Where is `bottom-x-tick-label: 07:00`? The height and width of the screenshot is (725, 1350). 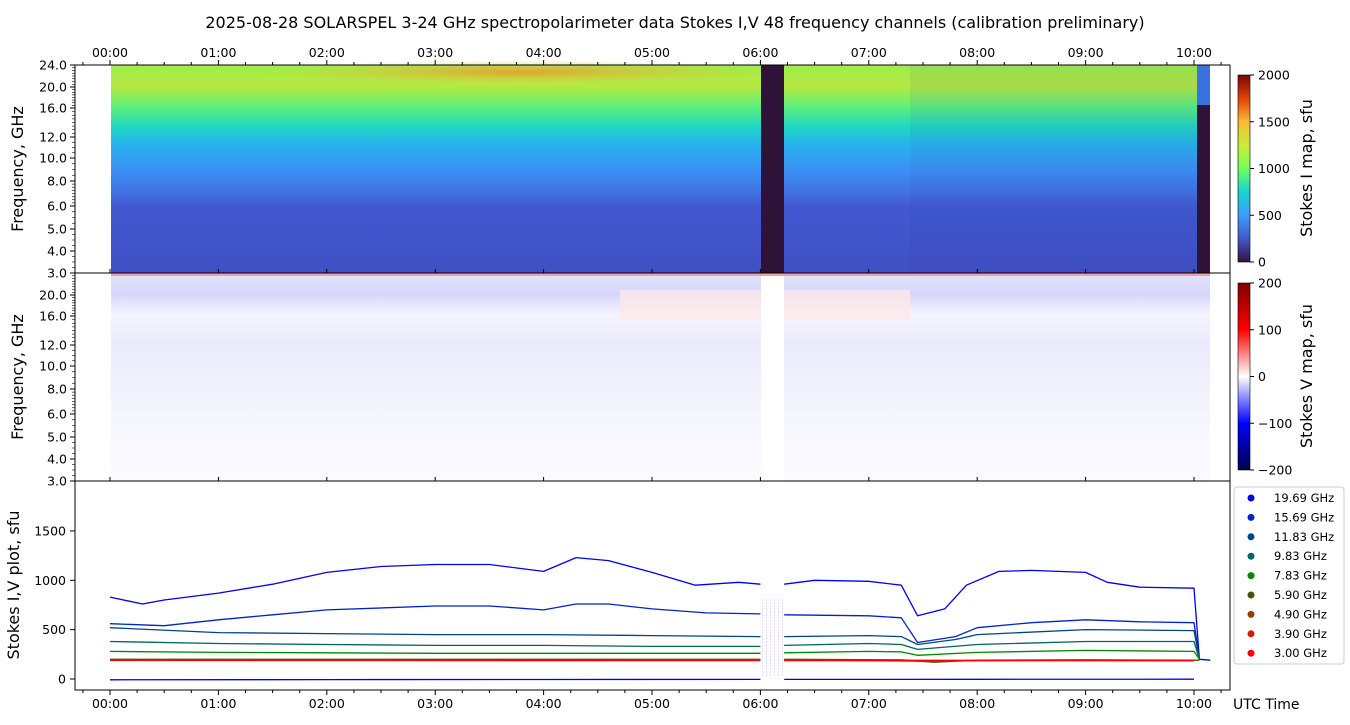
bottom-x-tick-label: 07:00 is located at coordinates (869, 703).